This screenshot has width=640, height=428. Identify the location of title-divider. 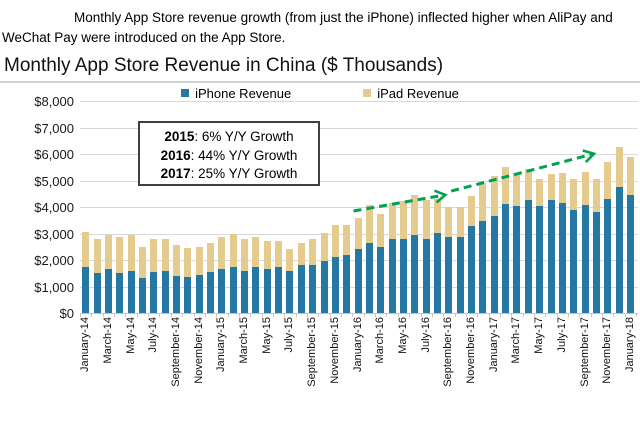
(320, 82).